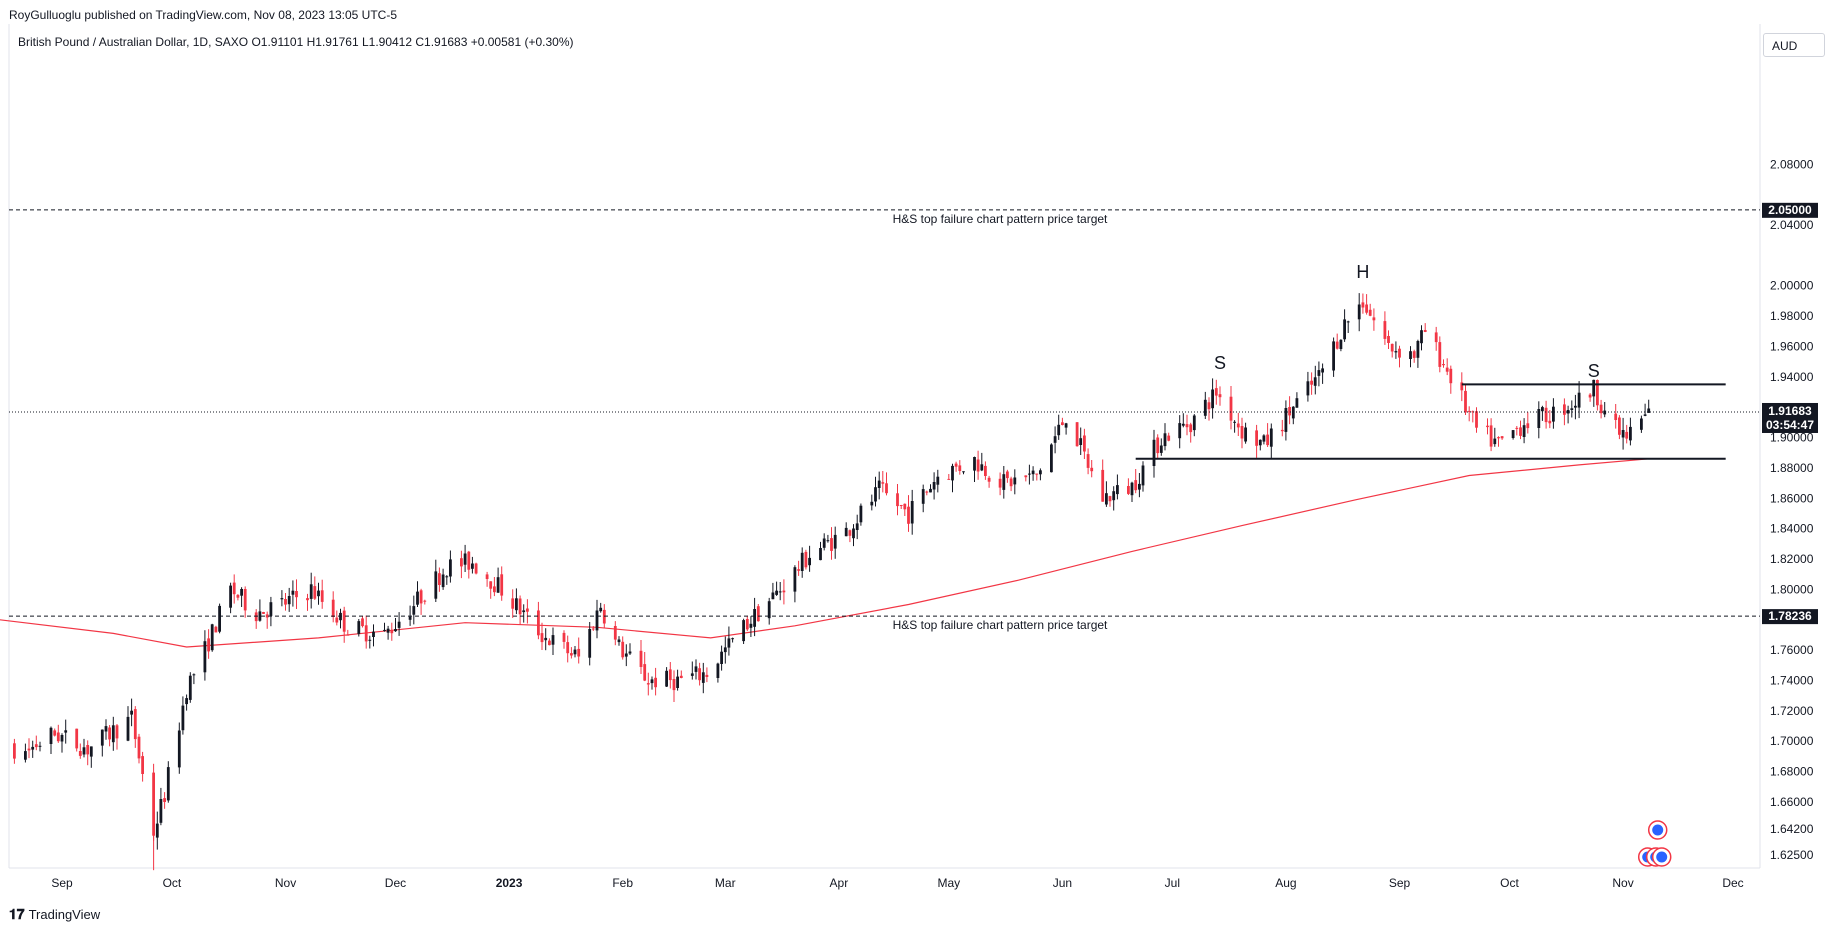 The width and height of the screenshot is (1835, 931). I want to click on price-tick-label: 1.68000, so click(1792, 772).